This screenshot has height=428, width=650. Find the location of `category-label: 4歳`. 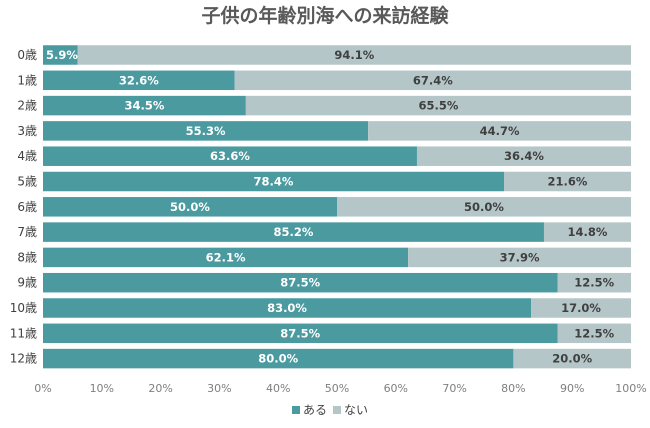

category-label: 4歳 is located at coordinates (27, 156).